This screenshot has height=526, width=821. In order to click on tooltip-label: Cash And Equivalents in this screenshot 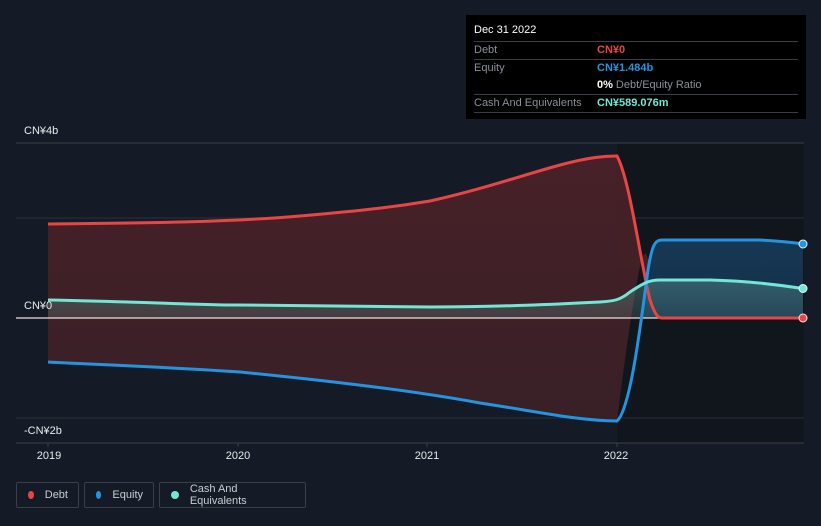, I will do `click(528, 103)`.